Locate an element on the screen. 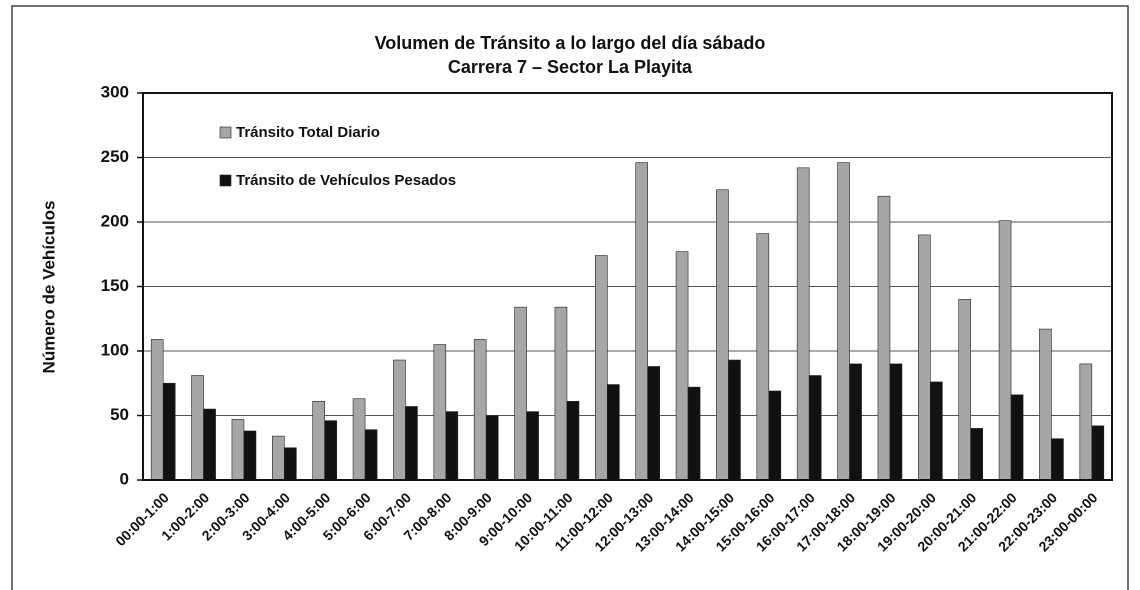  chart-subtitle: Carrera 7 – Sector La Playita is located at coordinates (570, 67).